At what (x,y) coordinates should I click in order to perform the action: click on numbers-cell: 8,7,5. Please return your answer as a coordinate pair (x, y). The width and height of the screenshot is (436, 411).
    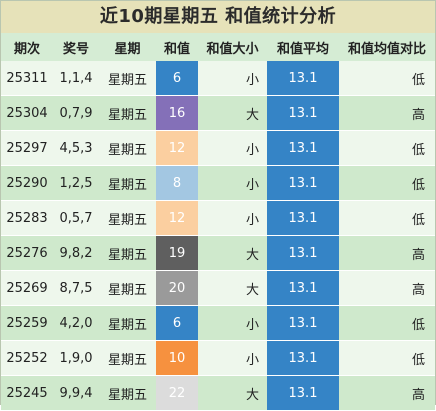
    Looking at the image, I should click on (76, 288).